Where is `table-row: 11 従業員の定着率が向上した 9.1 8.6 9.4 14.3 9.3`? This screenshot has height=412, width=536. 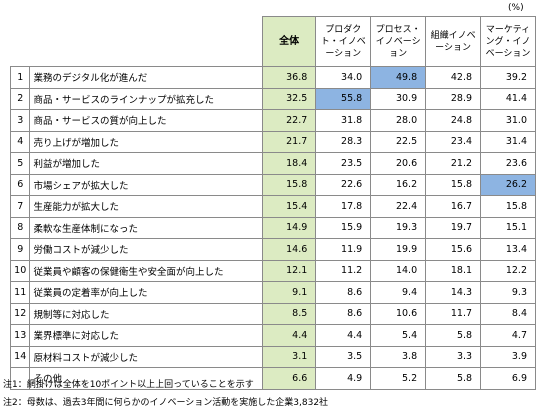 table-row: 11 従業員の定着率が向上した 9.1 8.6 9.4 14.3 9.3 is located at coordinates (272, 292).